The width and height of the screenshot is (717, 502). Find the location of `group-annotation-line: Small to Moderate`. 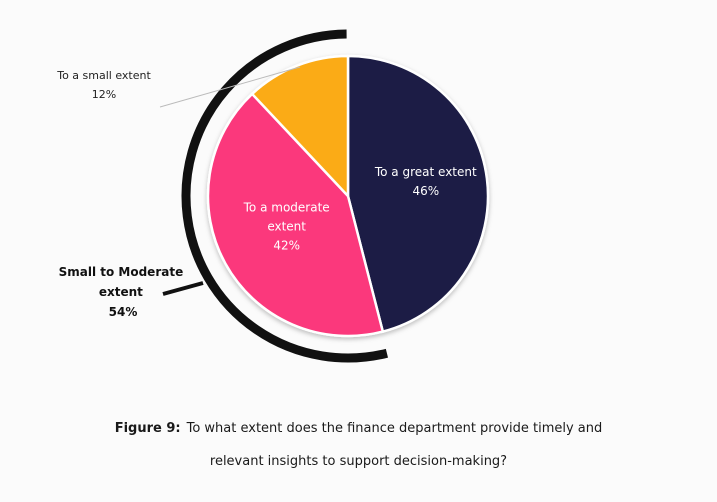

group-annotation-line: Small to Moderate is located at coordinates (121, 272).